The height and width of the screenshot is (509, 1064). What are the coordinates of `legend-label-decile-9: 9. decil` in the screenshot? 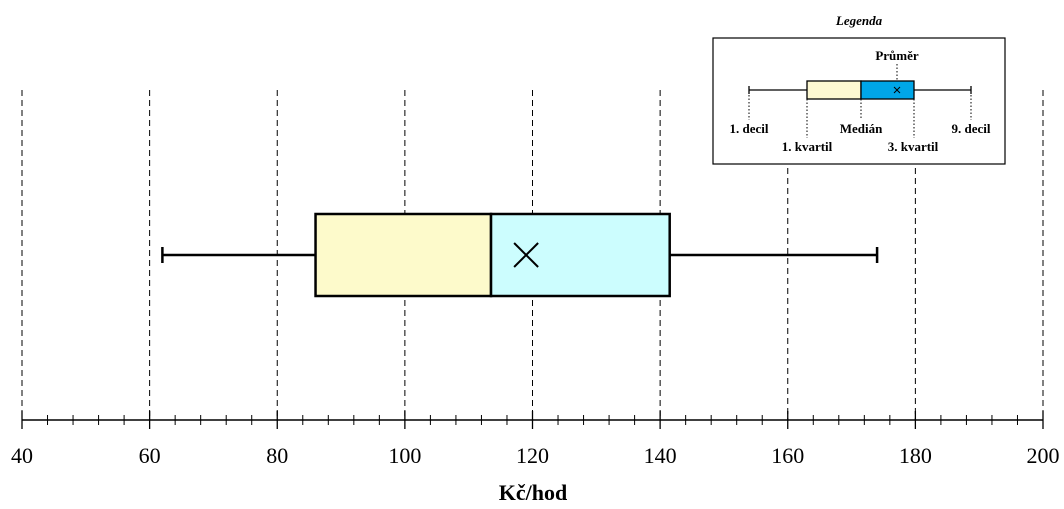 It's located at (971, 128).